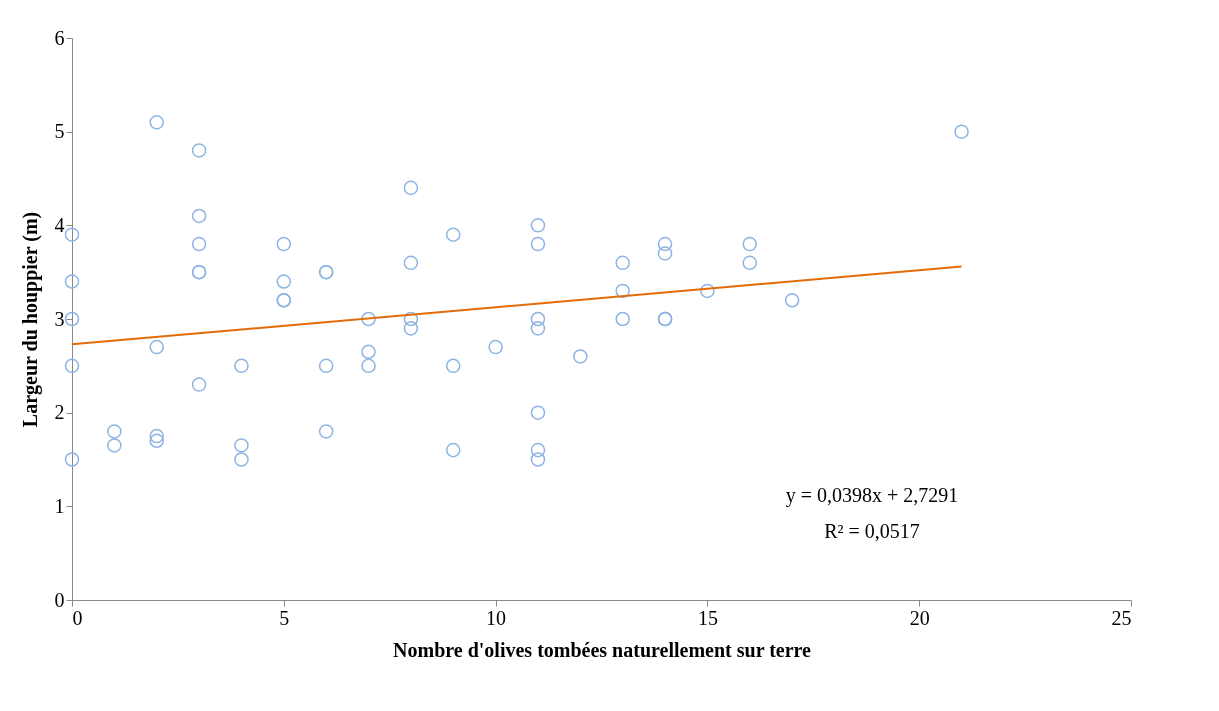 The height and width of the screenshot is (711, 1219). What do you see at coordinates (59, 318) in the screenshot?
I see `y-tick-label: 3` at bounding box center [59, 318].